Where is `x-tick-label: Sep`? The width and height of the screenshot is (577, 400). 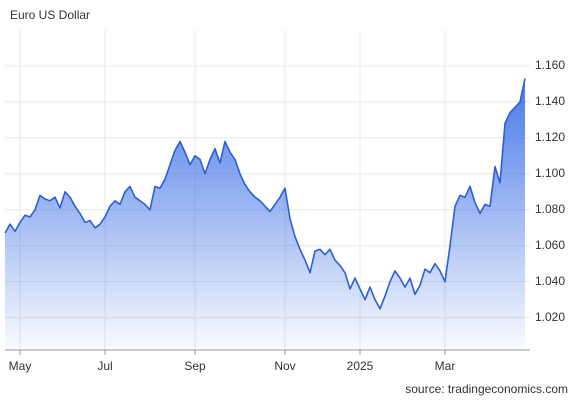 x-tick-label: Sep is located at coordinates (195, 366).